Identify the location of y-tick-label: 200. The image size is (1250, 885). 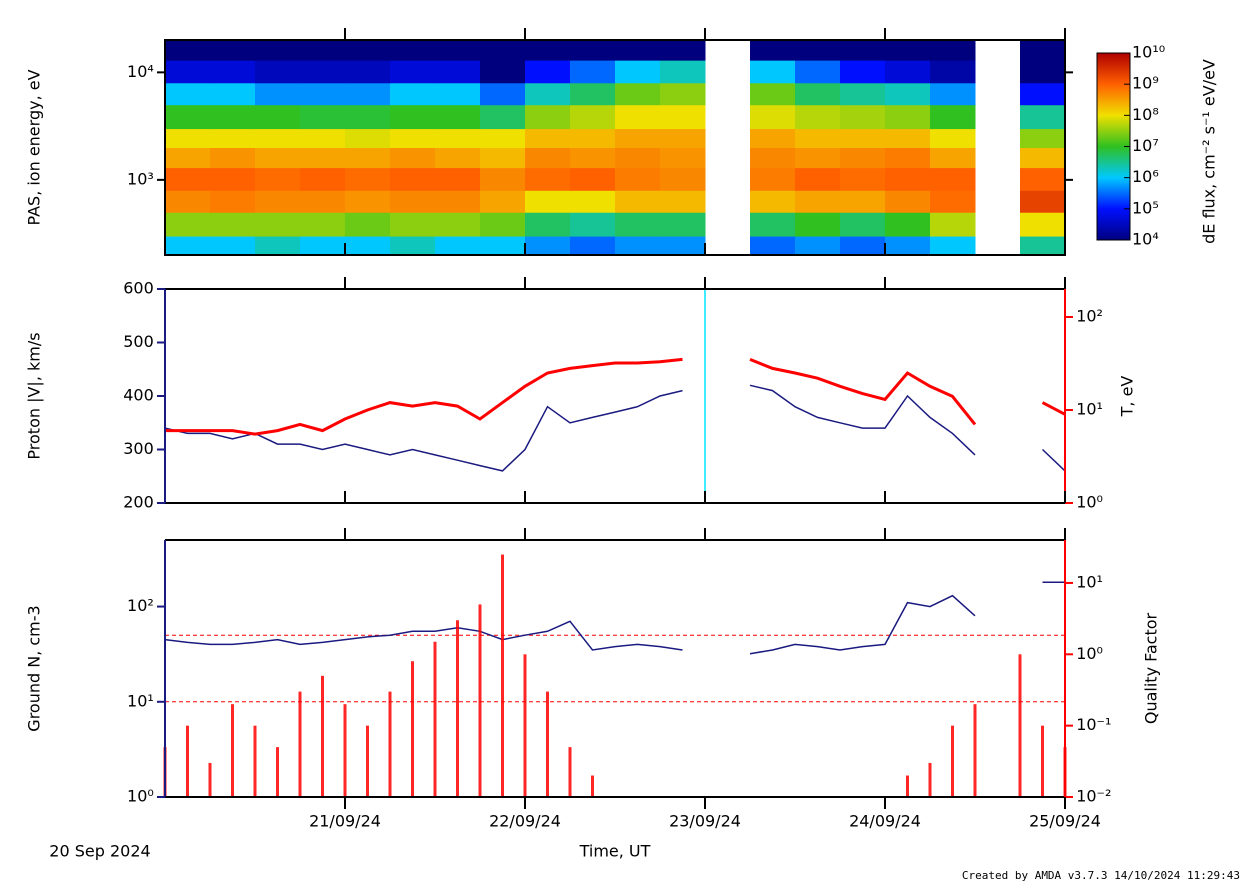
(138, 502).